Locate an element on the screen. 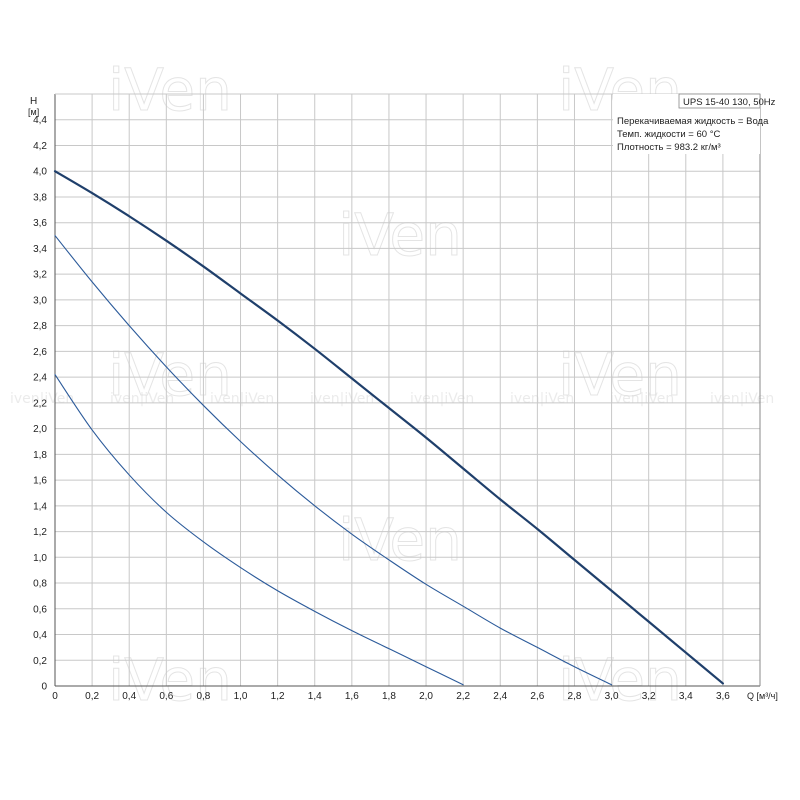 This screenshot has width=800, height=800. x-tick-label: 1,8 is located at coordinates (389, 696).